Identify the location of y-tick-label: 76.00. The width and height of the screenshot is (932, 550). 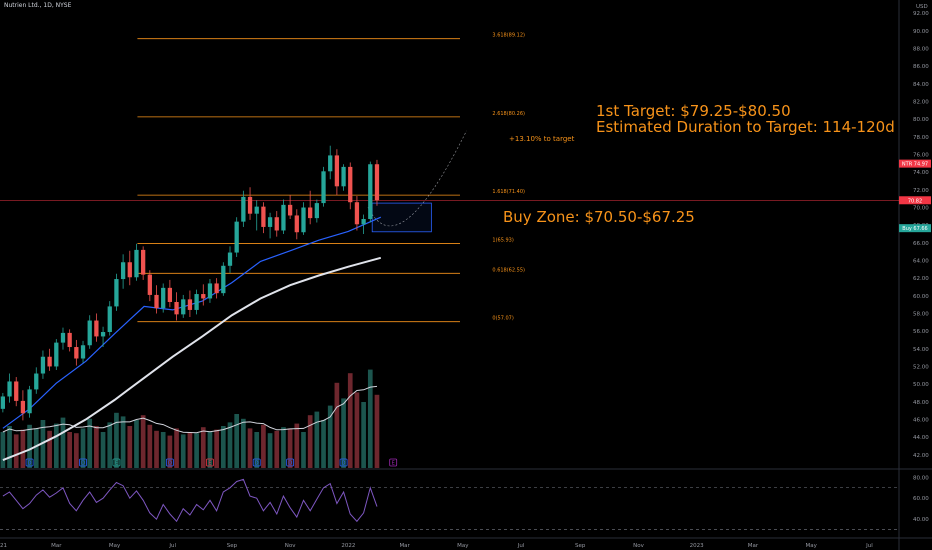
(921, 156).